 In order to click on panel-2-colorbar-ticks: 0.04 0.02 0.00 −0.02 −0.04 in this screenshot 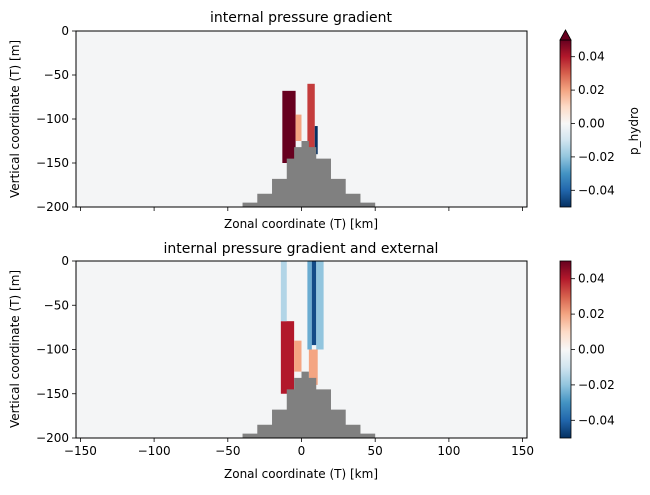, I will do `click(593, 349)`.